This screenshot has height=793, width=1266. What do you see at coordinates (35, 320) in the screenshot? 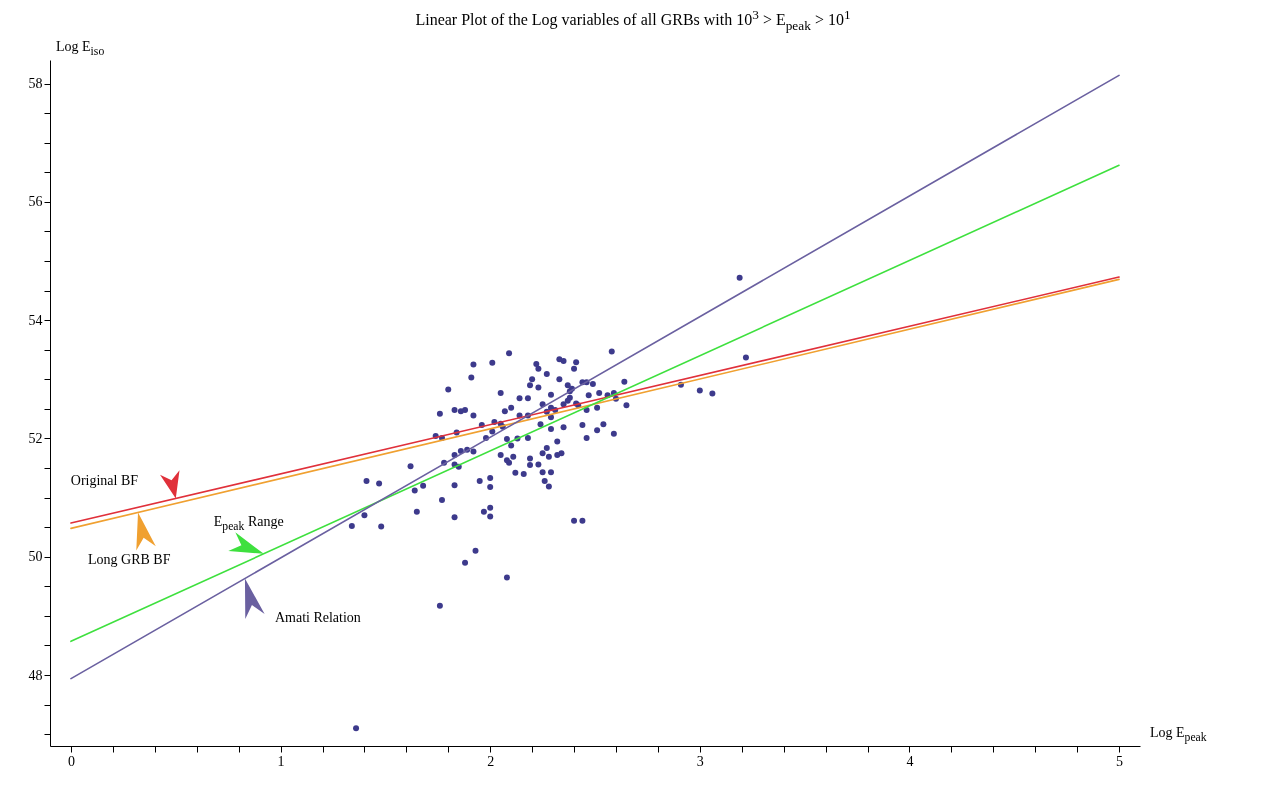
I see `y-tick-label: 54` at bounding box center [35, 320].